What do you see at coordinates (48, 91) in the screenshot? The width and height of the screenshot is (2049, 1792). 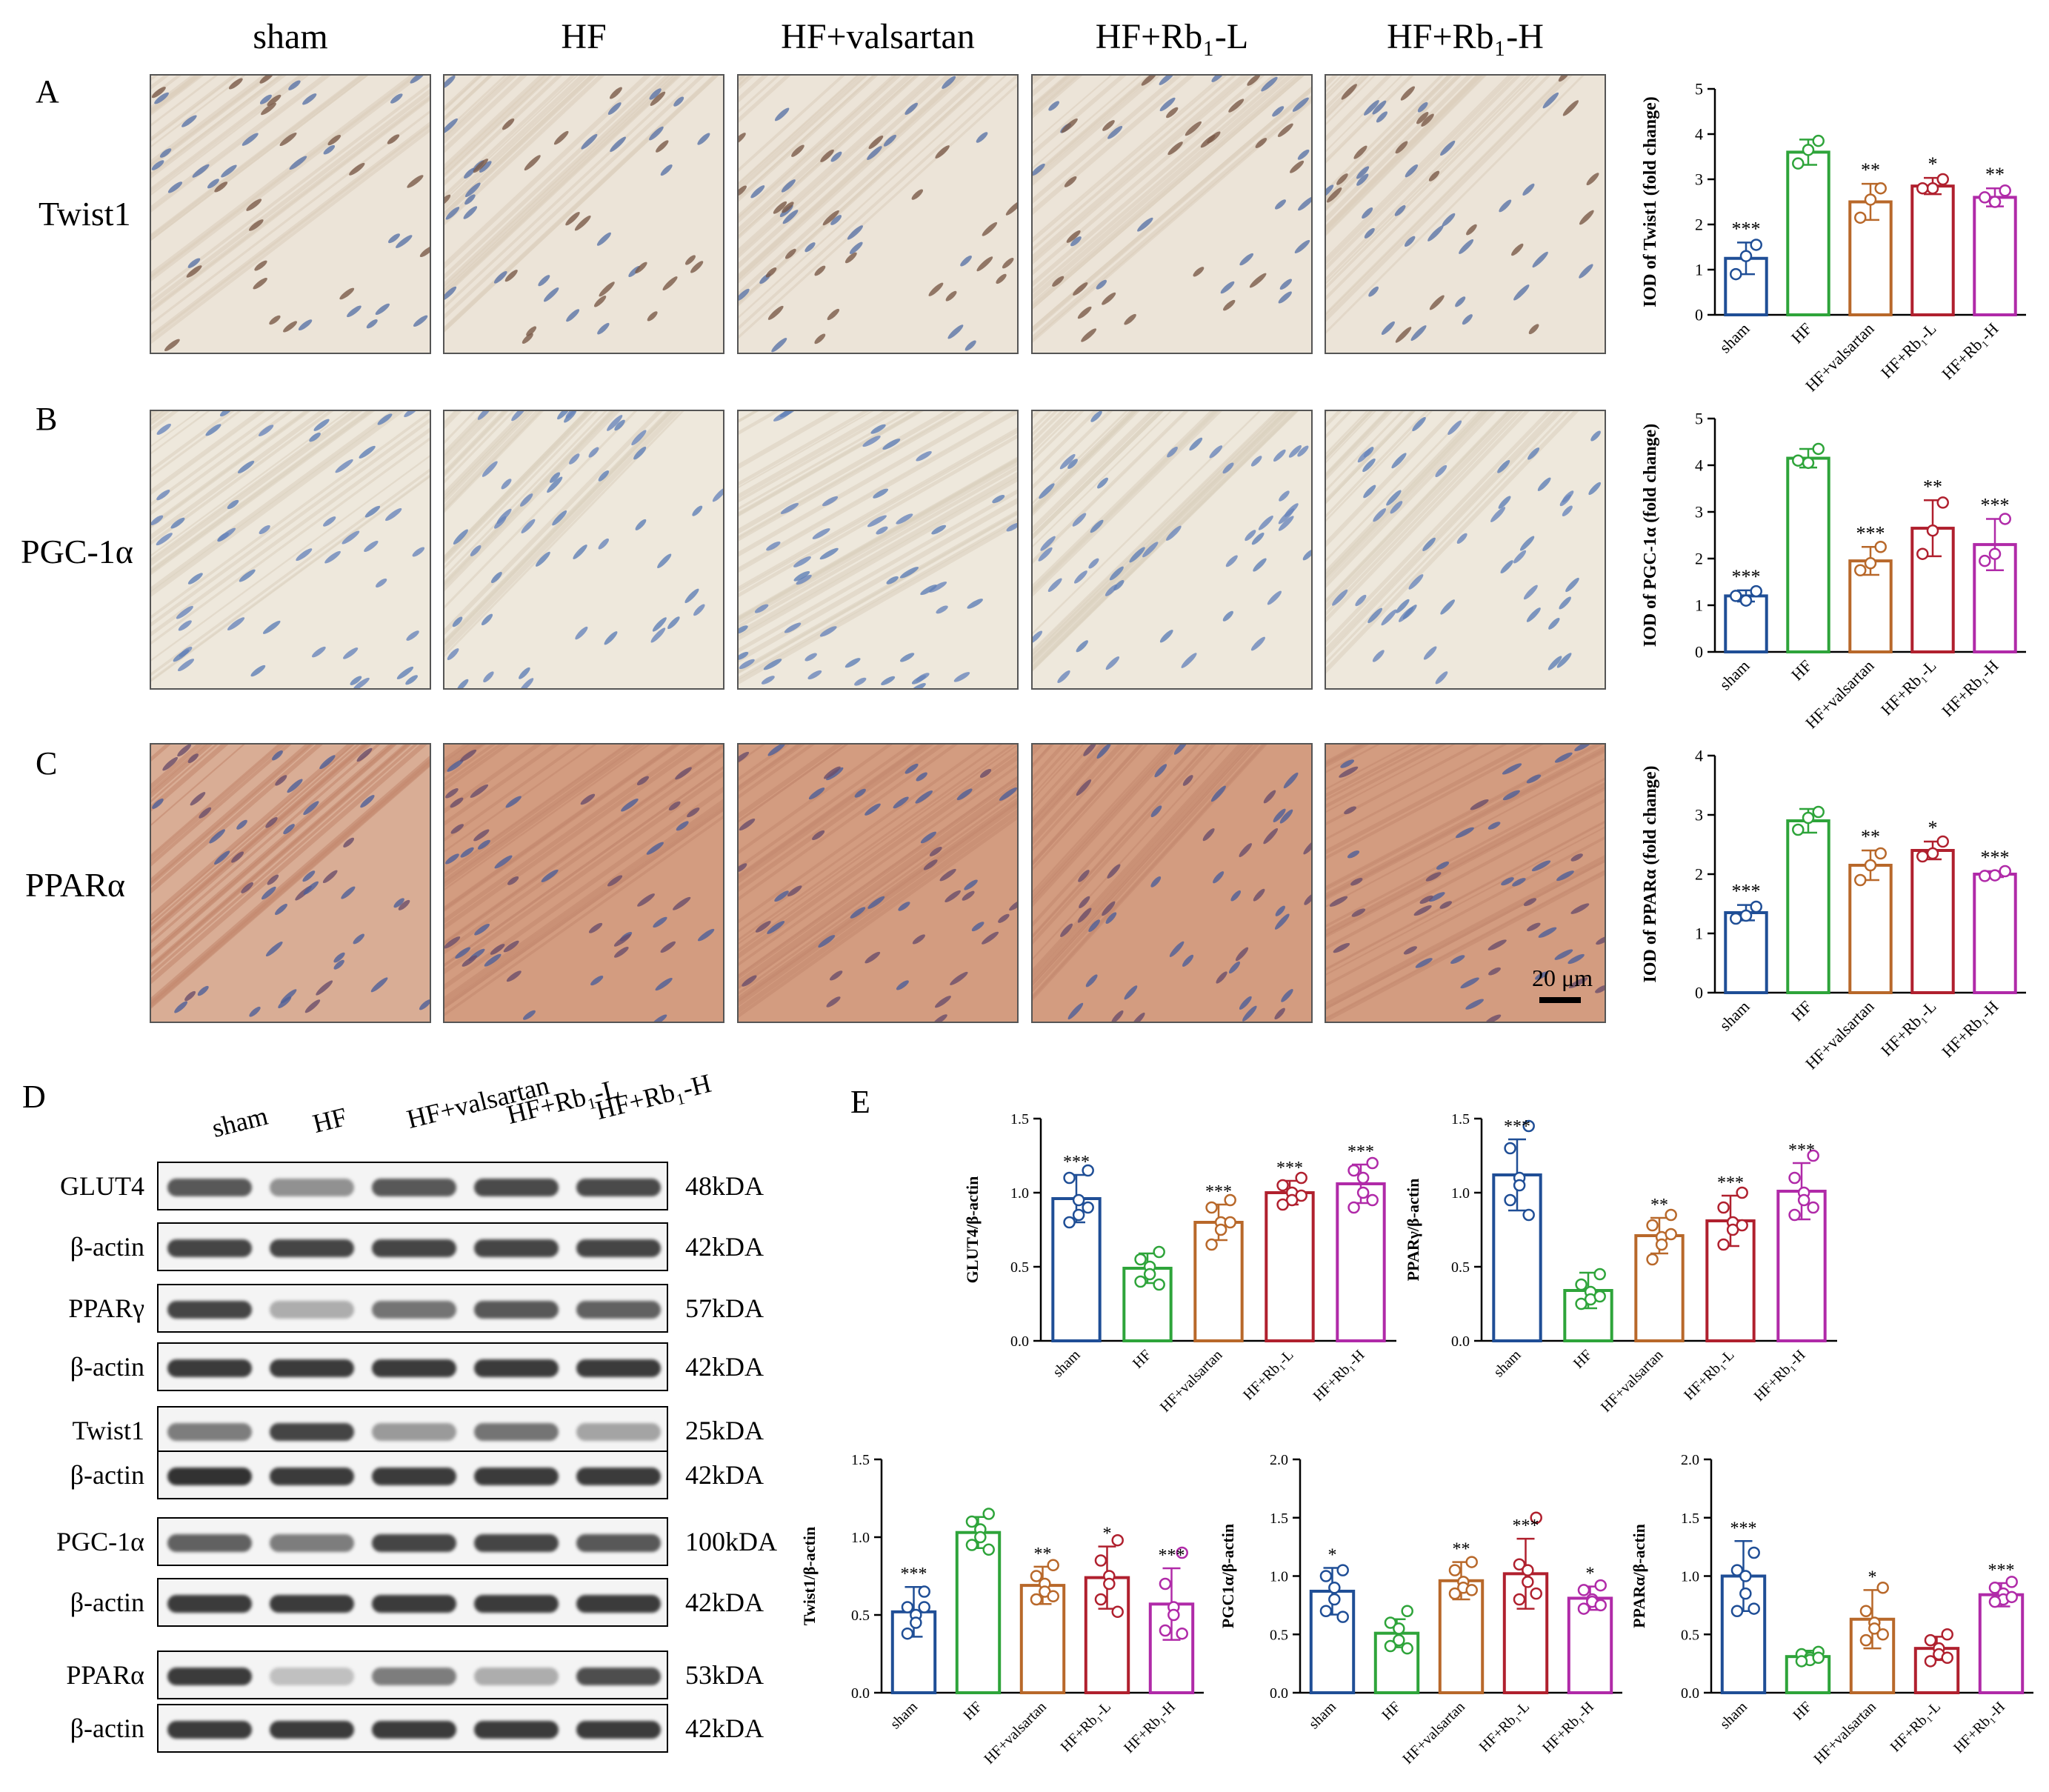 I see `panel-letter-a: A` at bounding box center [48, 91].